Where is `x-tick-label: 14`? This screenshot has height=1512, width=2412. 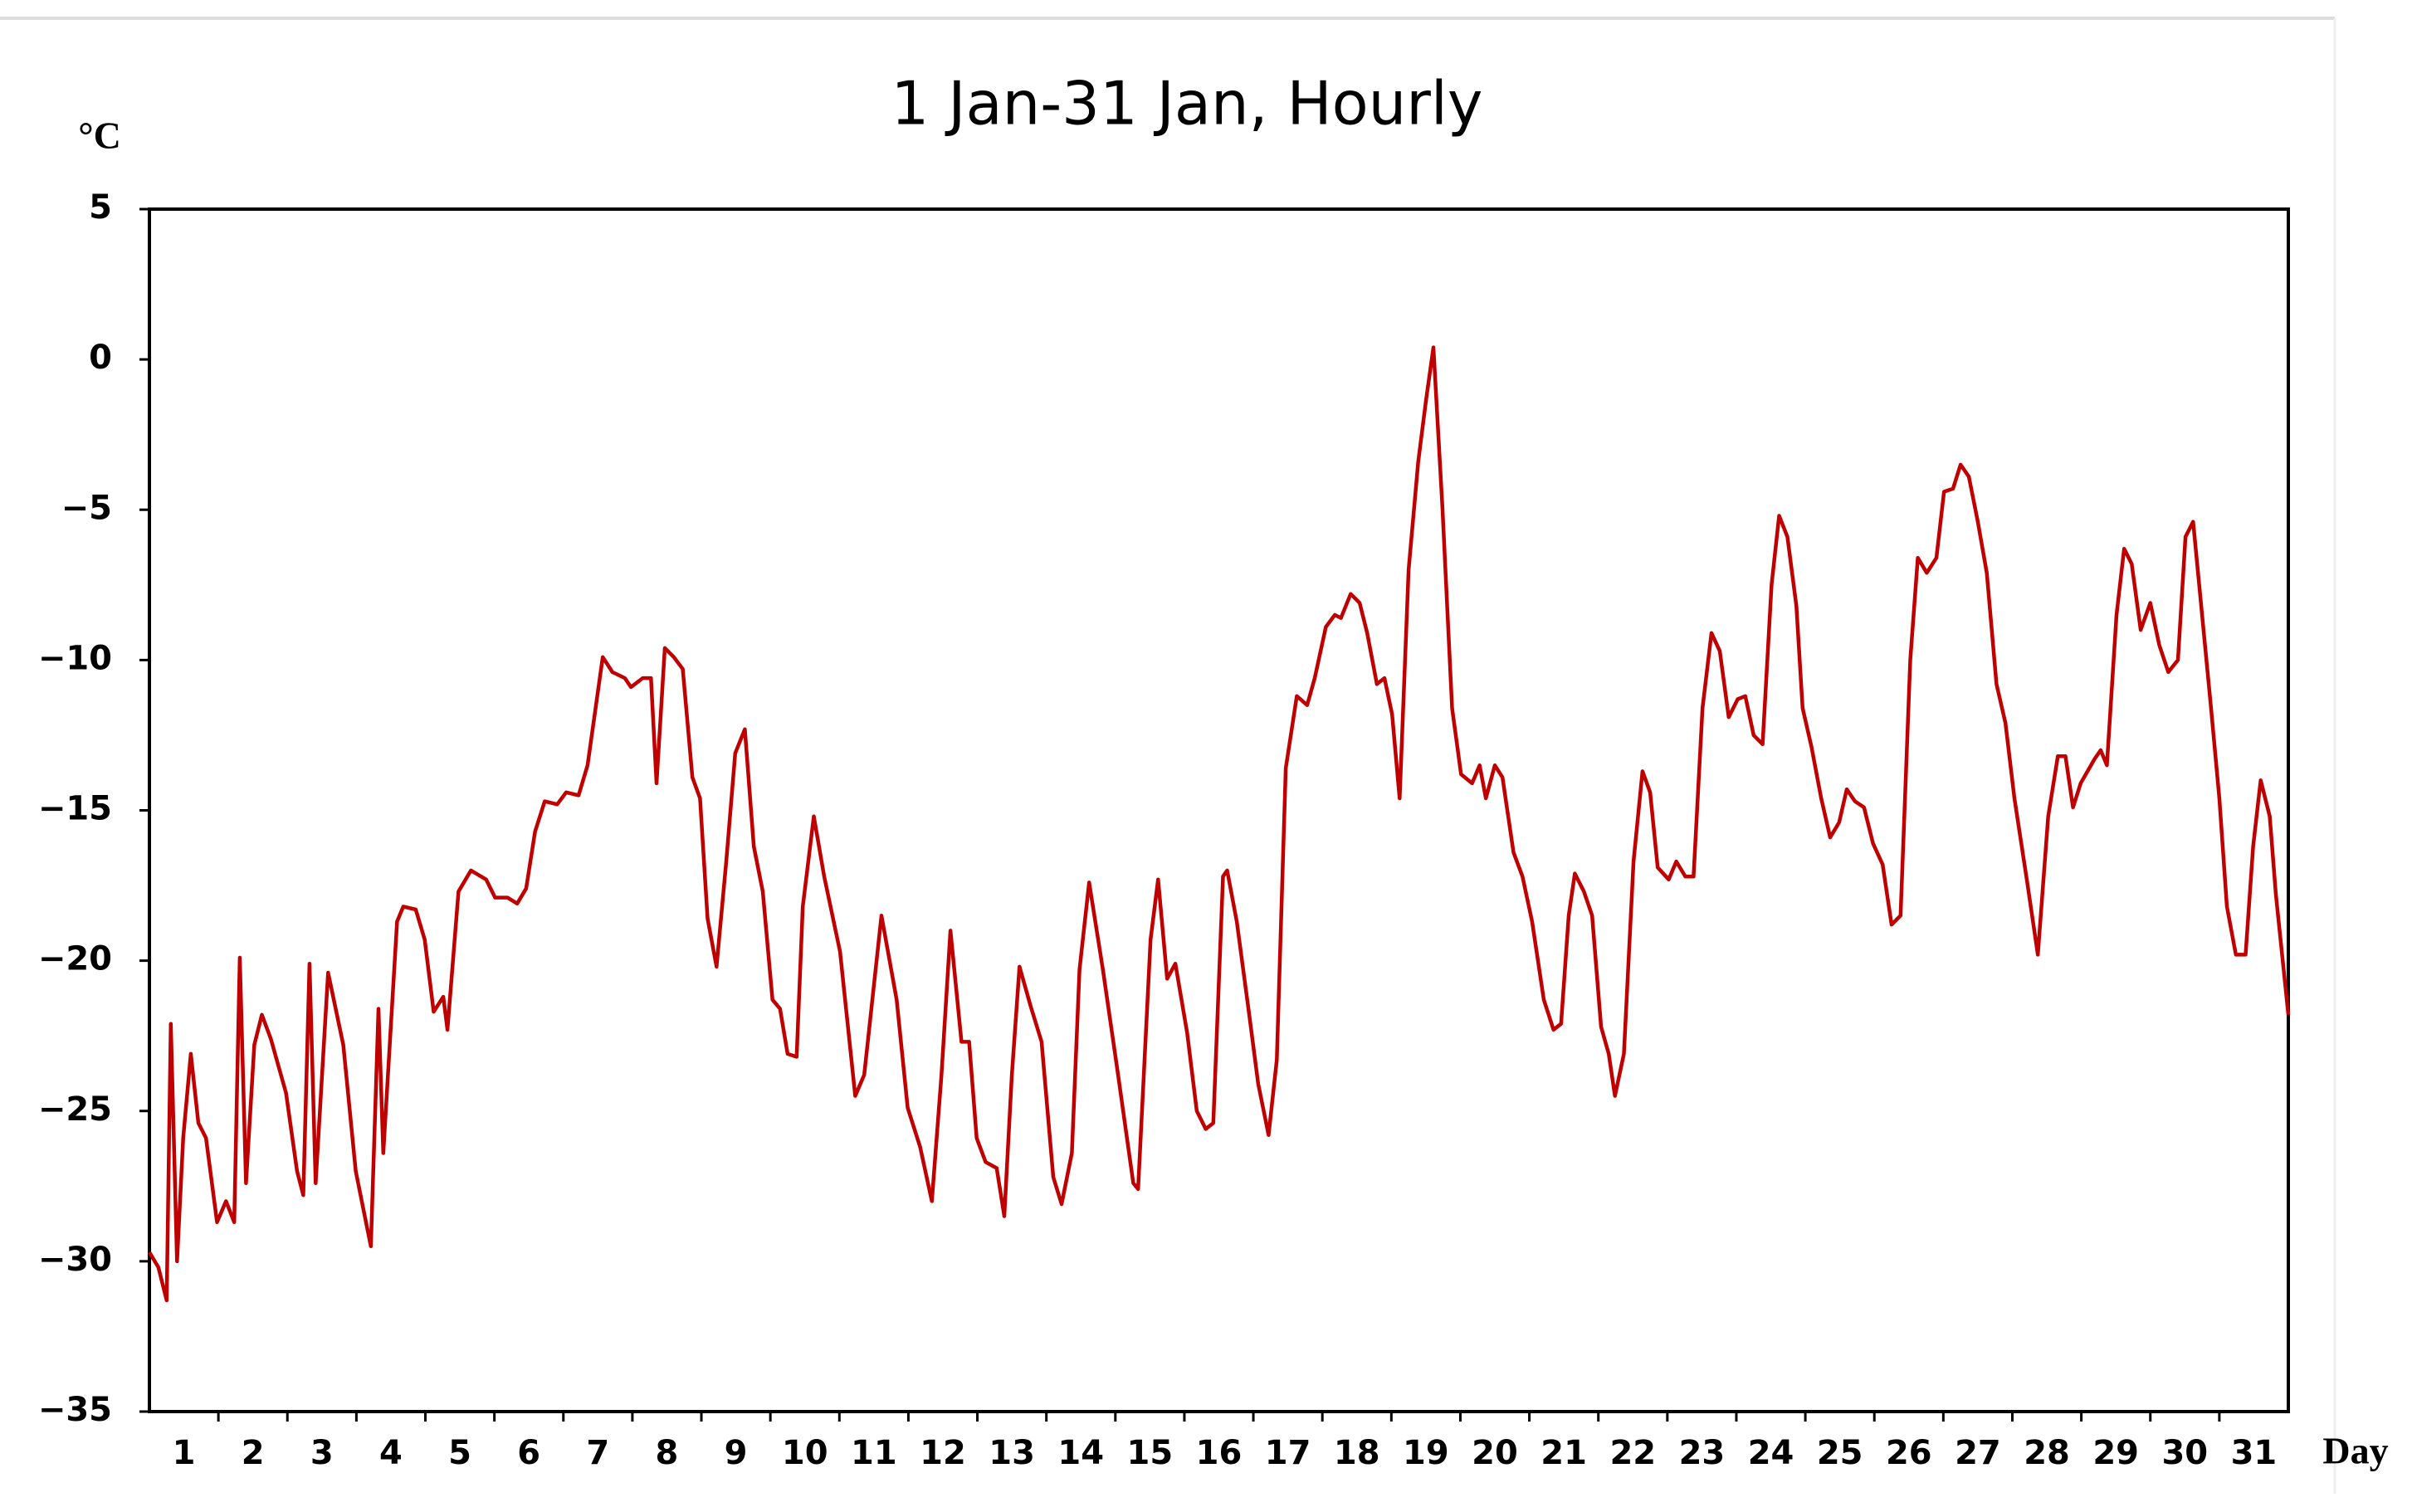 x-tick-label: 14 is located at coordinates (1080, 1453).